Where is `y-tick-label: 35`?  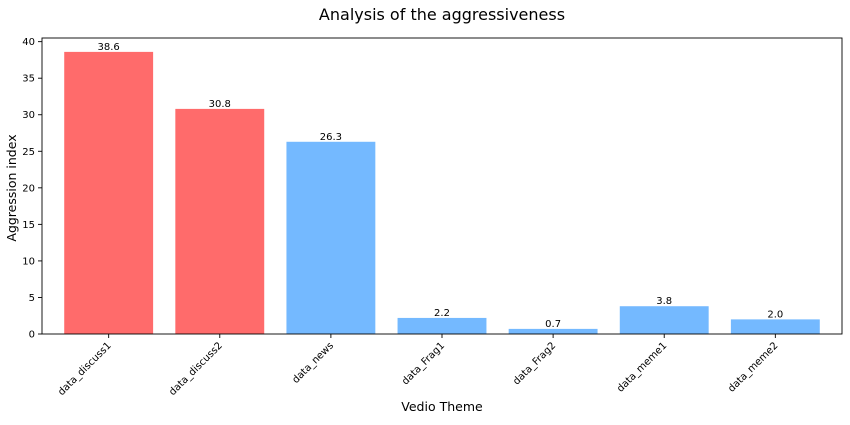
y-tick-label: 35 is located at coordinates (28, 79).